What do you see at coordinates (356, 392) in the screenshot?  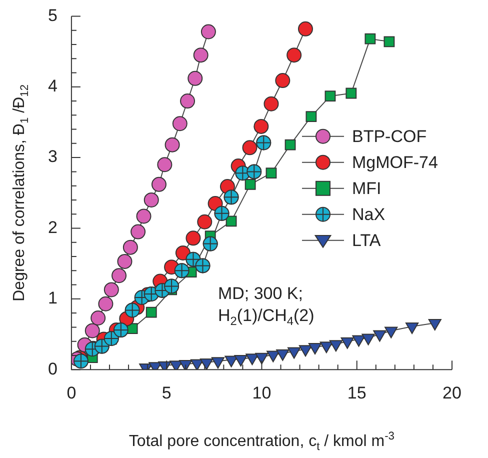 I see `x-tick-label: 15` at bounding box center [356, 392].